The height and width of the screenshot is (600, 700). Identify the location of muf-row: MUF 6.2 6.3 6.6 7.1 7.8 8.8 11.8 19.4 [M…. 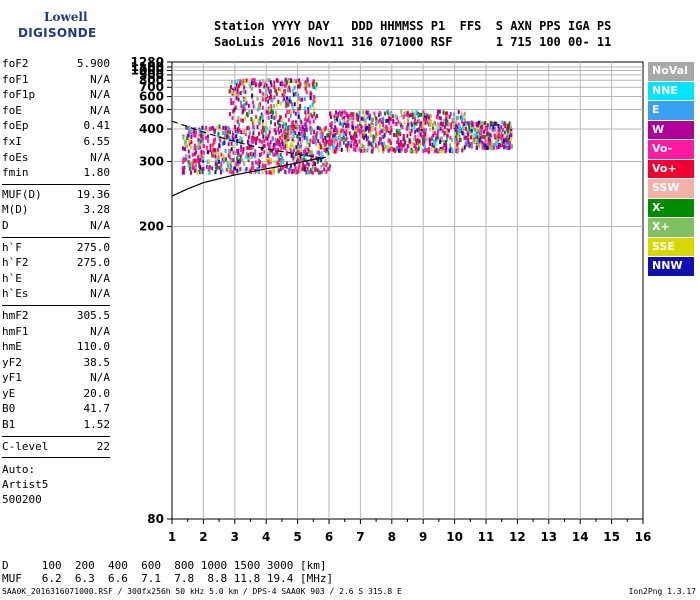
(167, 578).